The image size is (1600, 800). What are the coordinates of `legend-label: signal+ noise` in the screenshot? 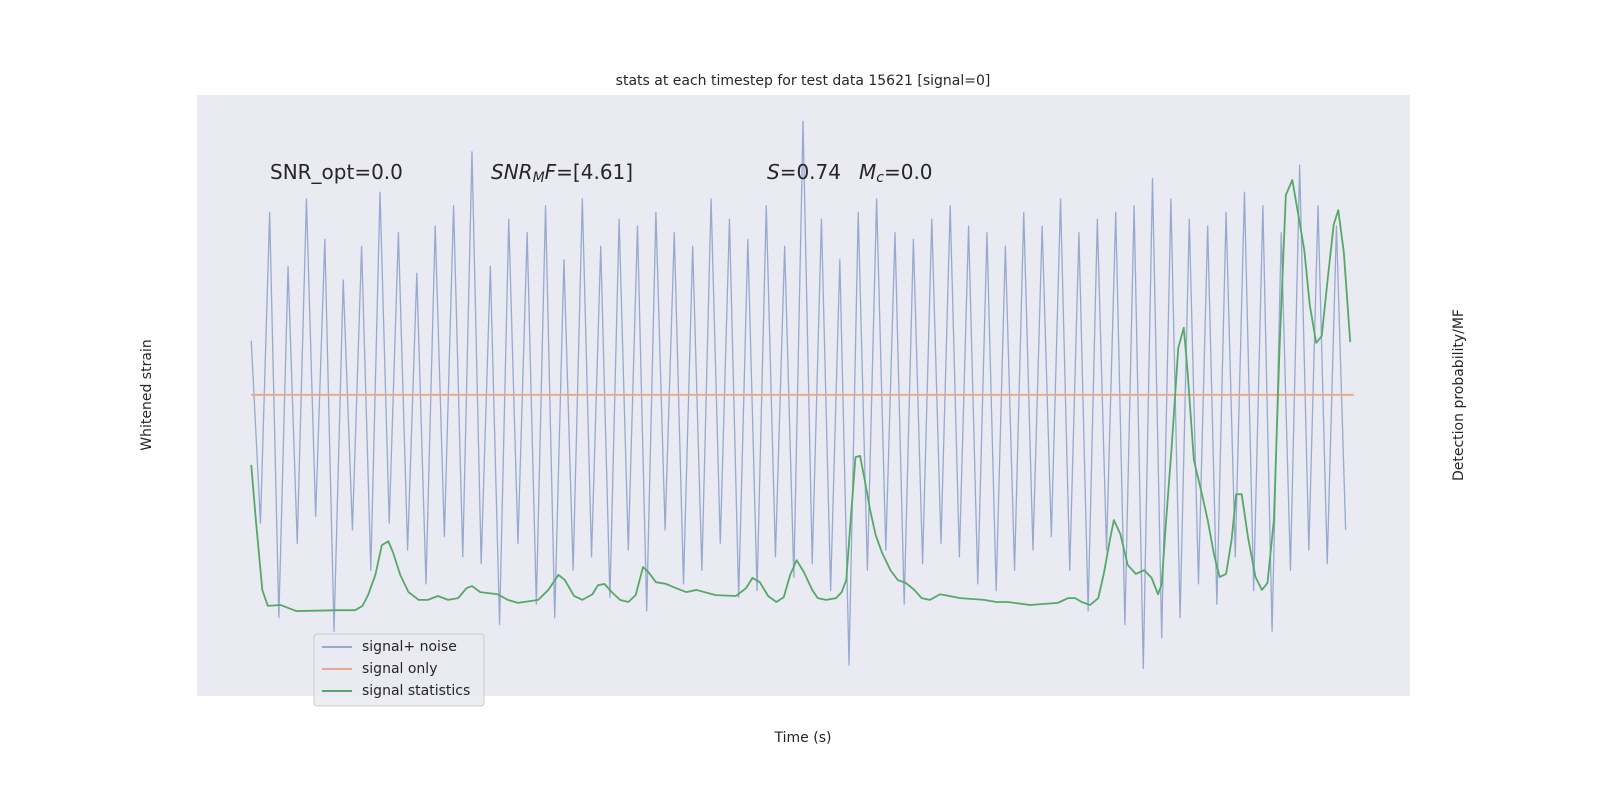 It's located at (409, 647).